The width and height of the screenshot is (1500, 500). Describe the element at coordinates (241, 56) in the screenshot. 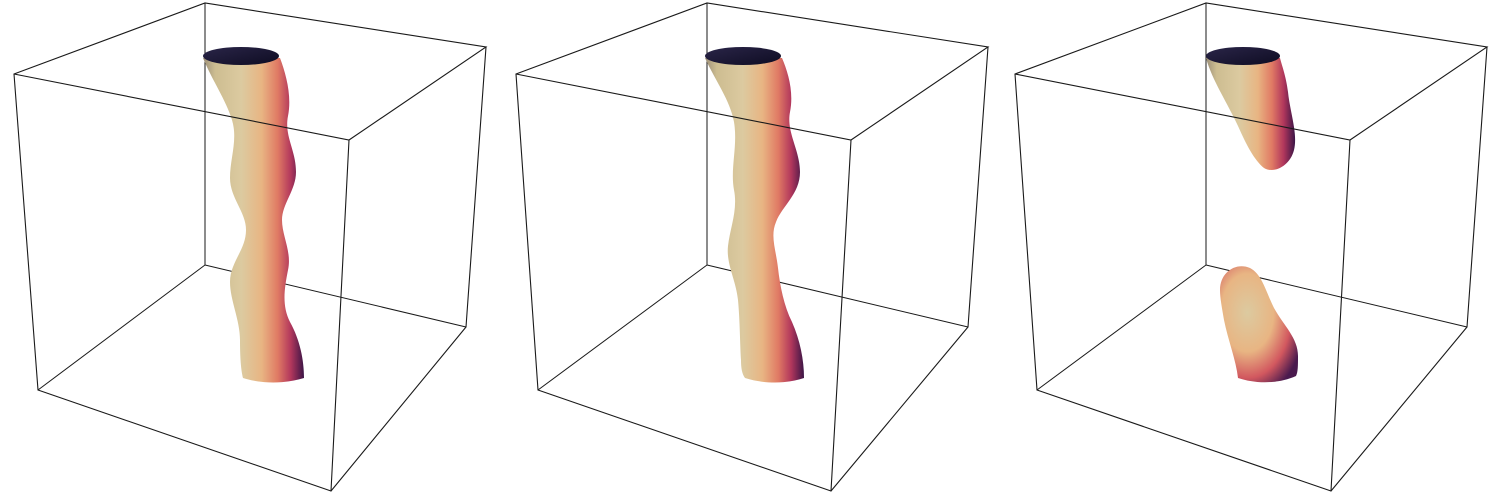

I see `panel-1-tube-top-cap` at that location.